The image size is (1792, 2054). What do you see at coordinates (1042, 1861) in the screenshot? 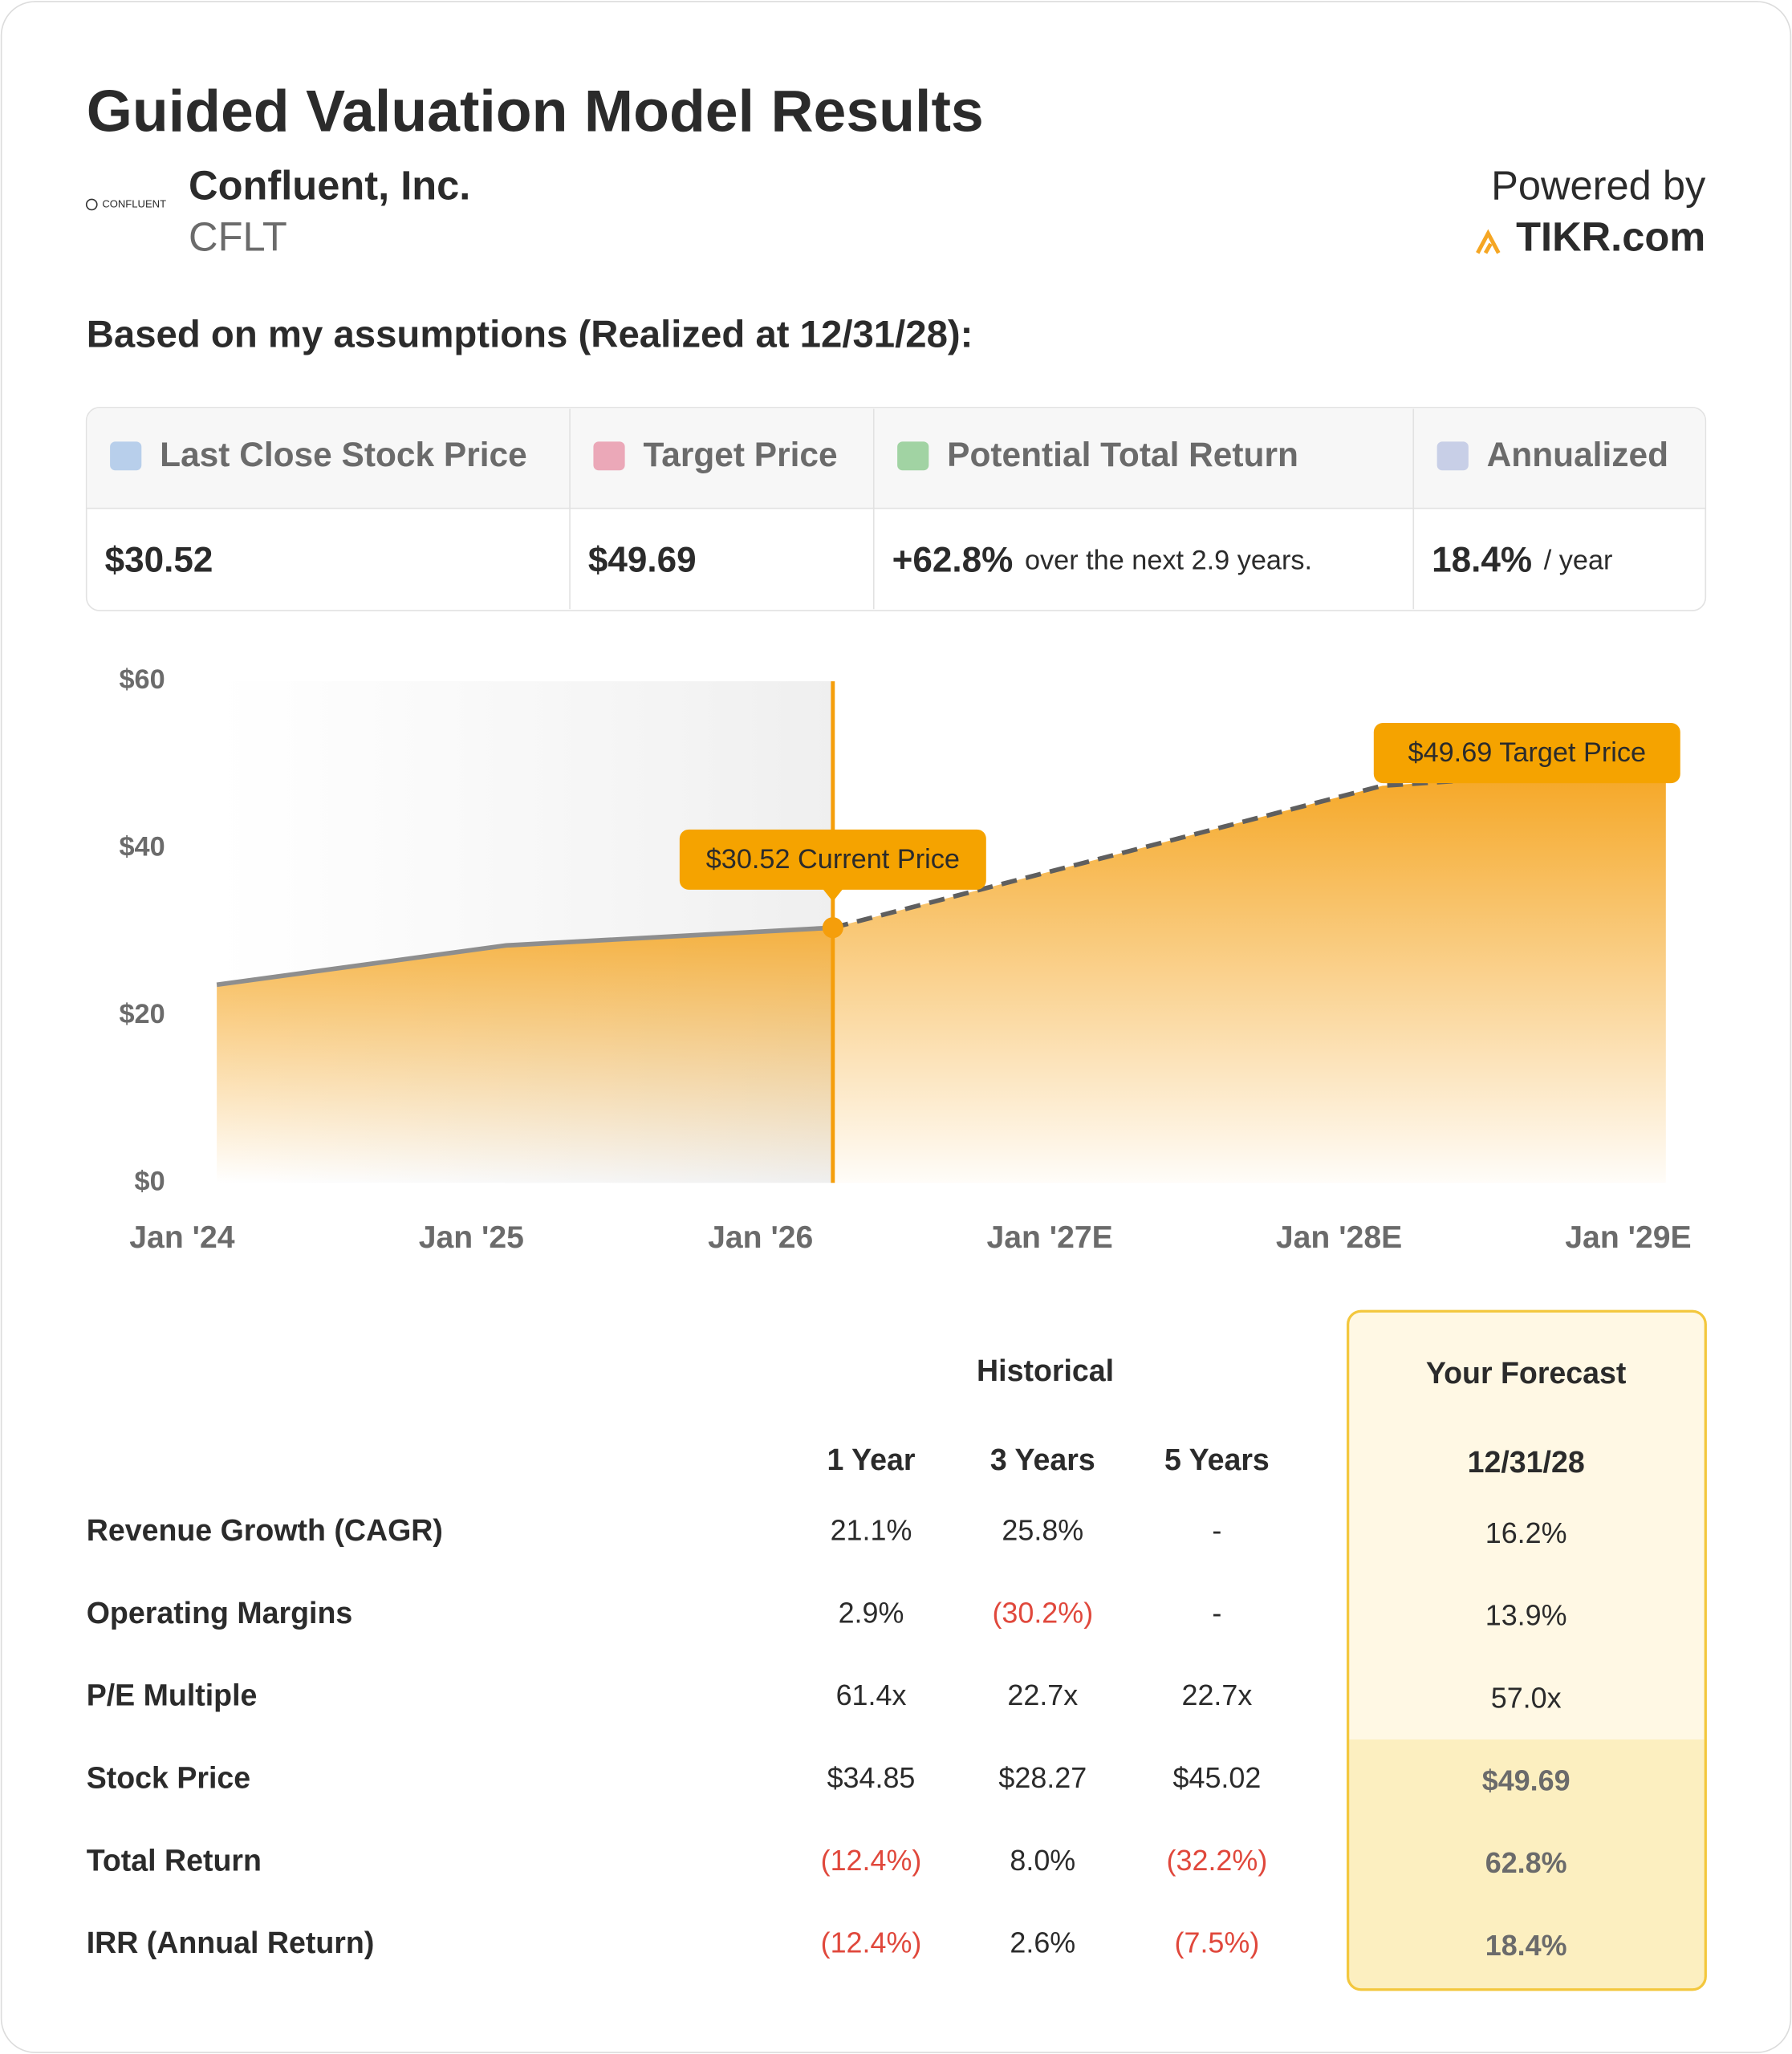
I see `cell: 8.0%` at bounding box center [1042, 1861].